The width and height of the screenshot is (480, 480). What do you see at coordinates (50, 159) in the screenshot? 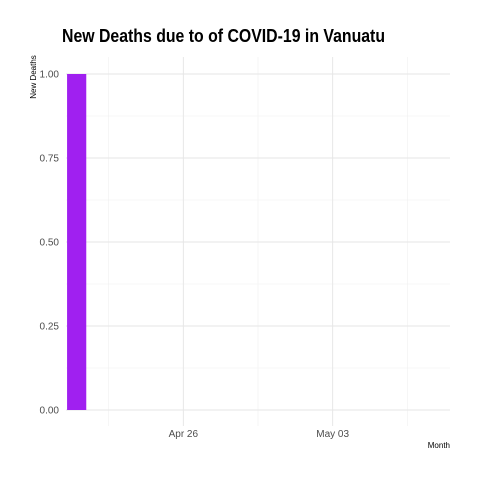
I see `y-tick-label: 0.75` at bounding box center [50, 159].